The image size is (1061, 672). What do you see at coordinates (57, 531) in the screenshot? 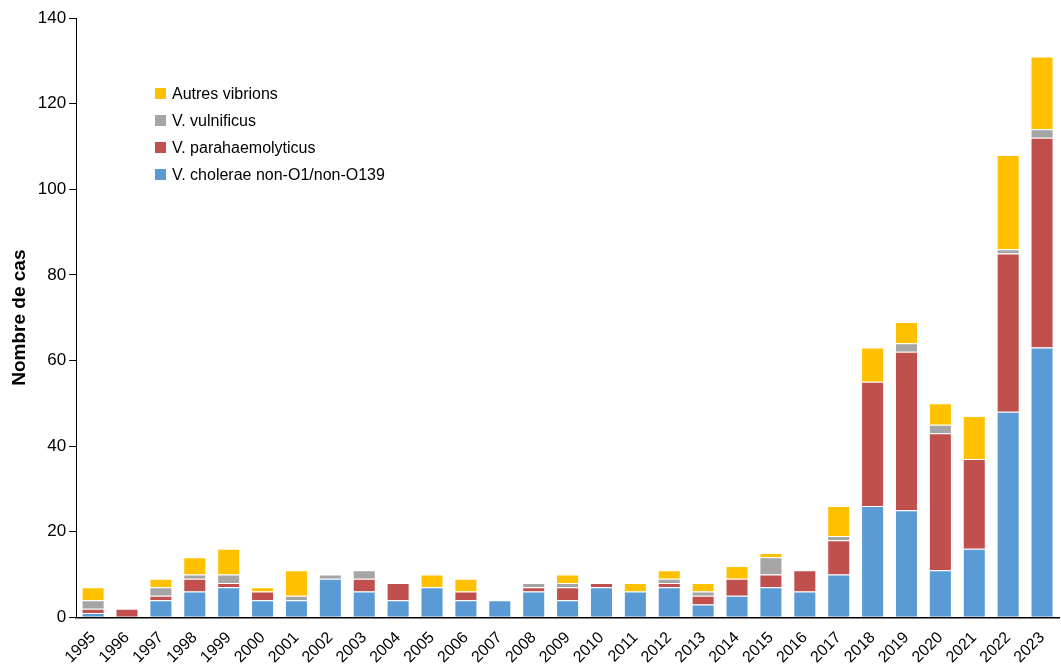
I see `y-tick-label: 20` at bounding box center [57, 531].